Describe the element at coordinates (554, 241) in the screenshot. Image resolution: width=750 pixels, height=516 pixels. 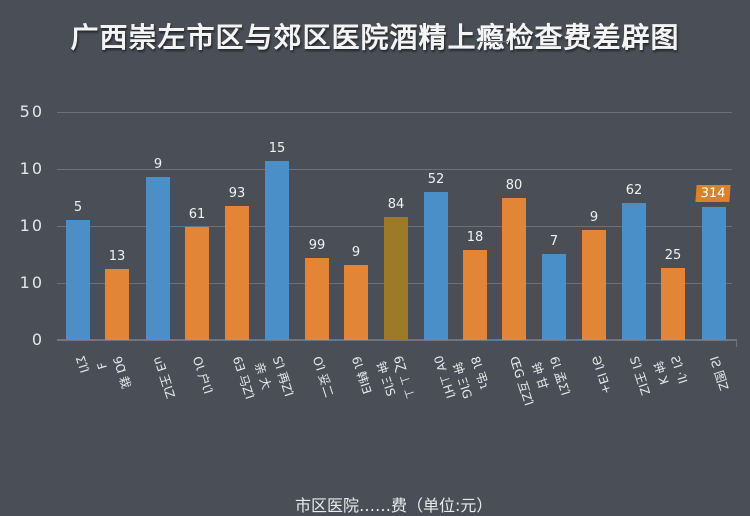
I see `bar-value-label: 7` at that location.